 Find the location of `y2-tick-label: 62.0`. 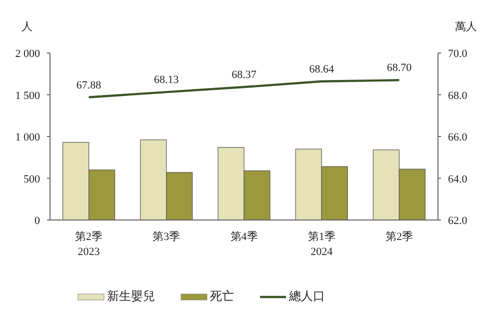

y2-tick-label: 62.0 is located at coordinates (458, 221).